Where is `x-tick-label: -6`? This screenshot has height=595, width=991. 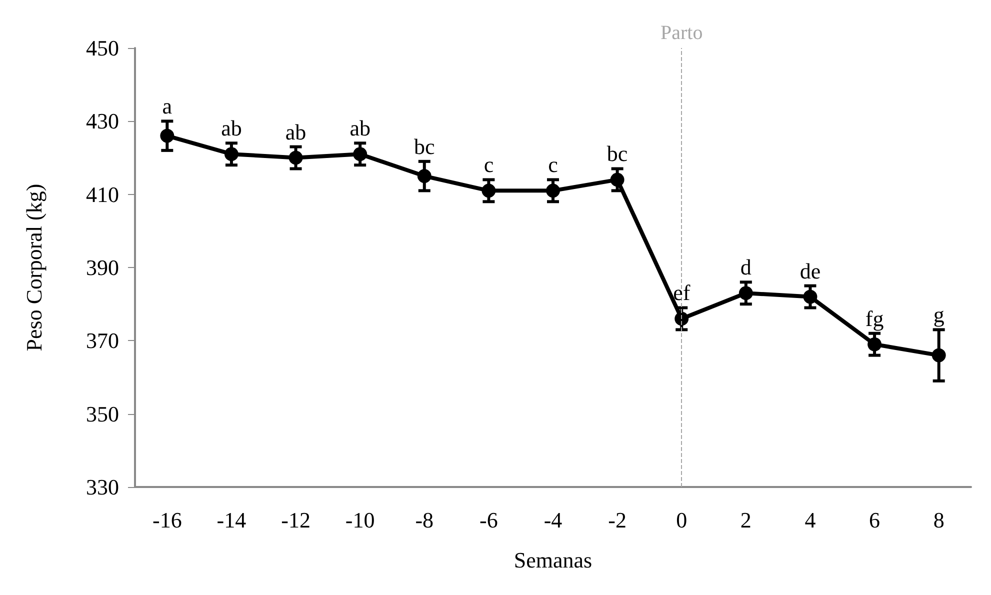
x-tick-label: -6 is located at coordinates (489, 520).